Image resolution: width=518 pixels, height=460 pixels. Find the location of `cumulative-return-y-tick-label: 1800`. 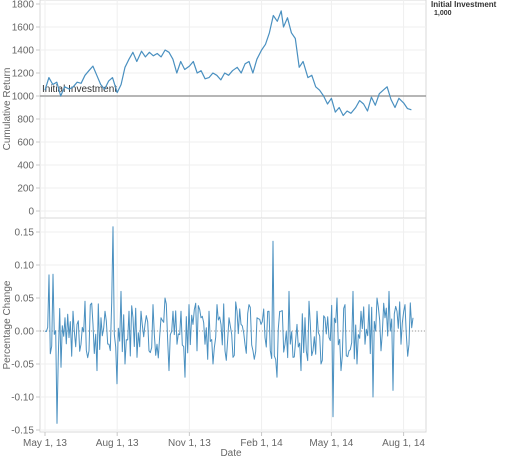

cumulative-return-y-tick-label: 1800 is located at coordinates (23, 5).